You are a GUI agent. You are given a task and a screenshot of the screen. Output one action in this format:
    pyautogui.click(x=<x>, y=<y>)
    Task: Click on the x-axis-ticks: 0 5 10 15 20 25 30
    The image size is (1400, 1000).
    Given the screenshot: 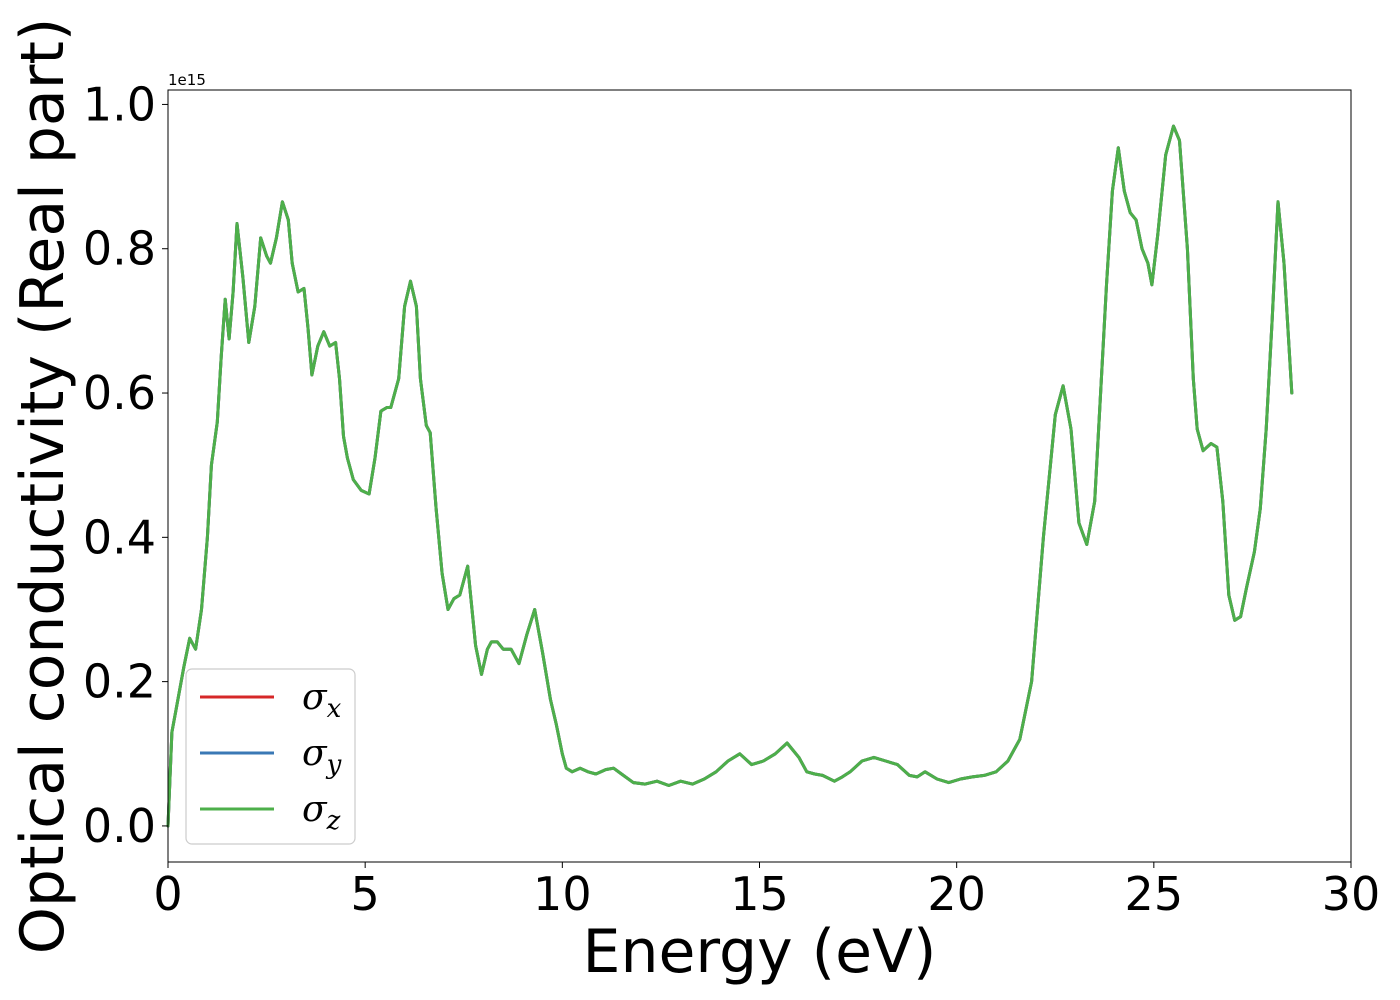 What is the action you would take?
    pyautogui.click(x=766, y=891)
    